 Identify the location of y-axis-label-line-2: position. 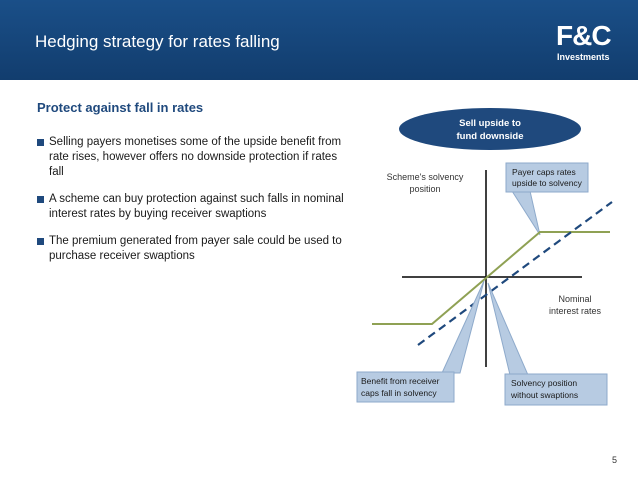
(424, 189).